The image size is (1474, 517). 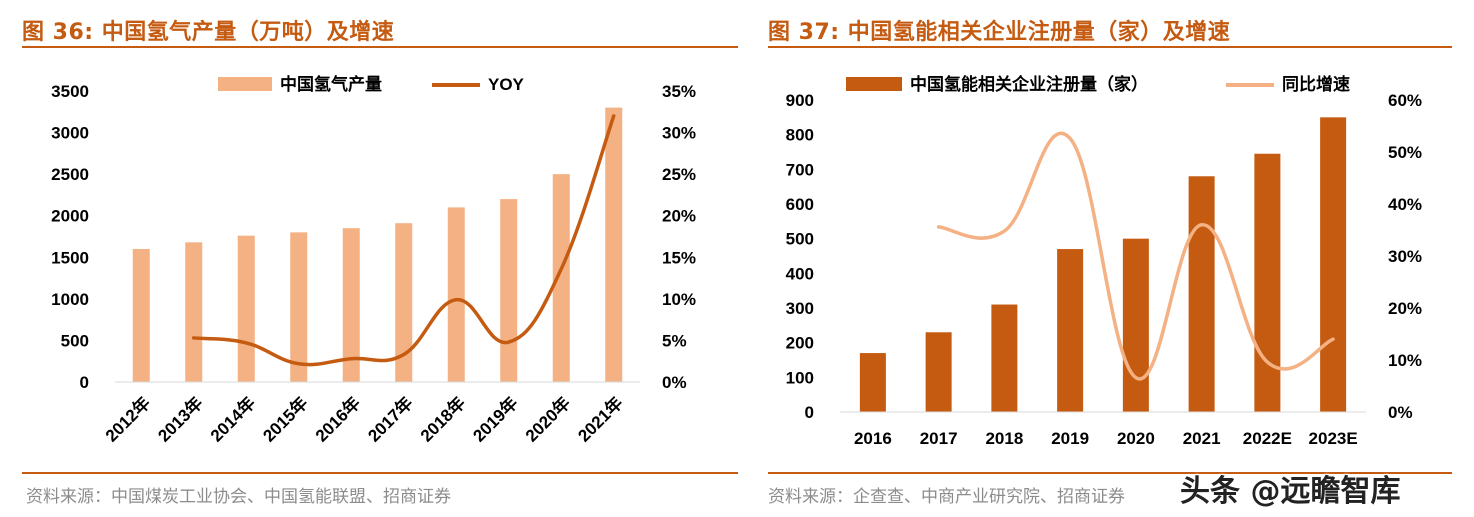 What do you see at coordinates (70, 216) in the screenshot?
I see `y-axis-left-tick-label: 2000` at bounding box center [70, 216].